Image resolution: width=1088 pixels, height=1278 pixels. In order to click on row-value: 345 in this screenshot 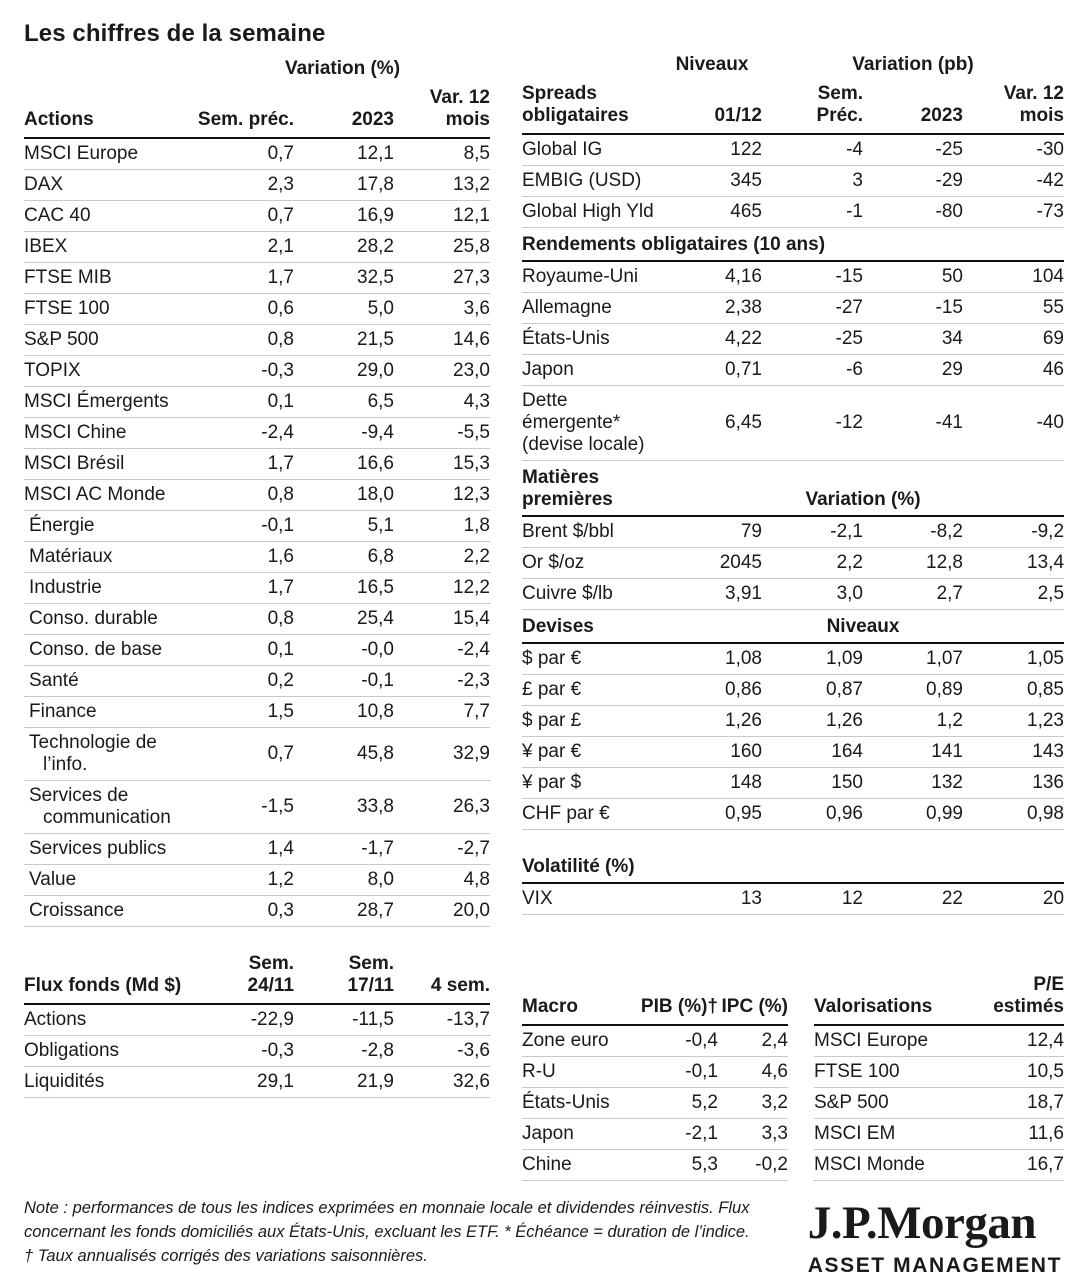, I will do `click(712, 181)`.